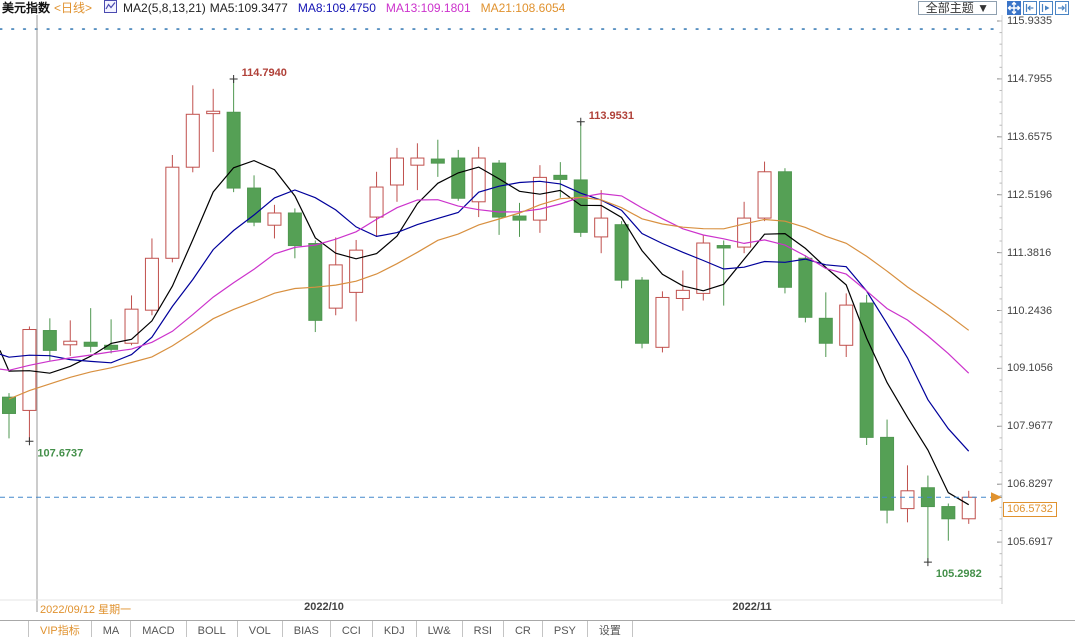  What do you see at coordinates (1030, 136) in the screenshot?
I see `y-axis-label: 113.6575` at bounding box center [1030, 136].